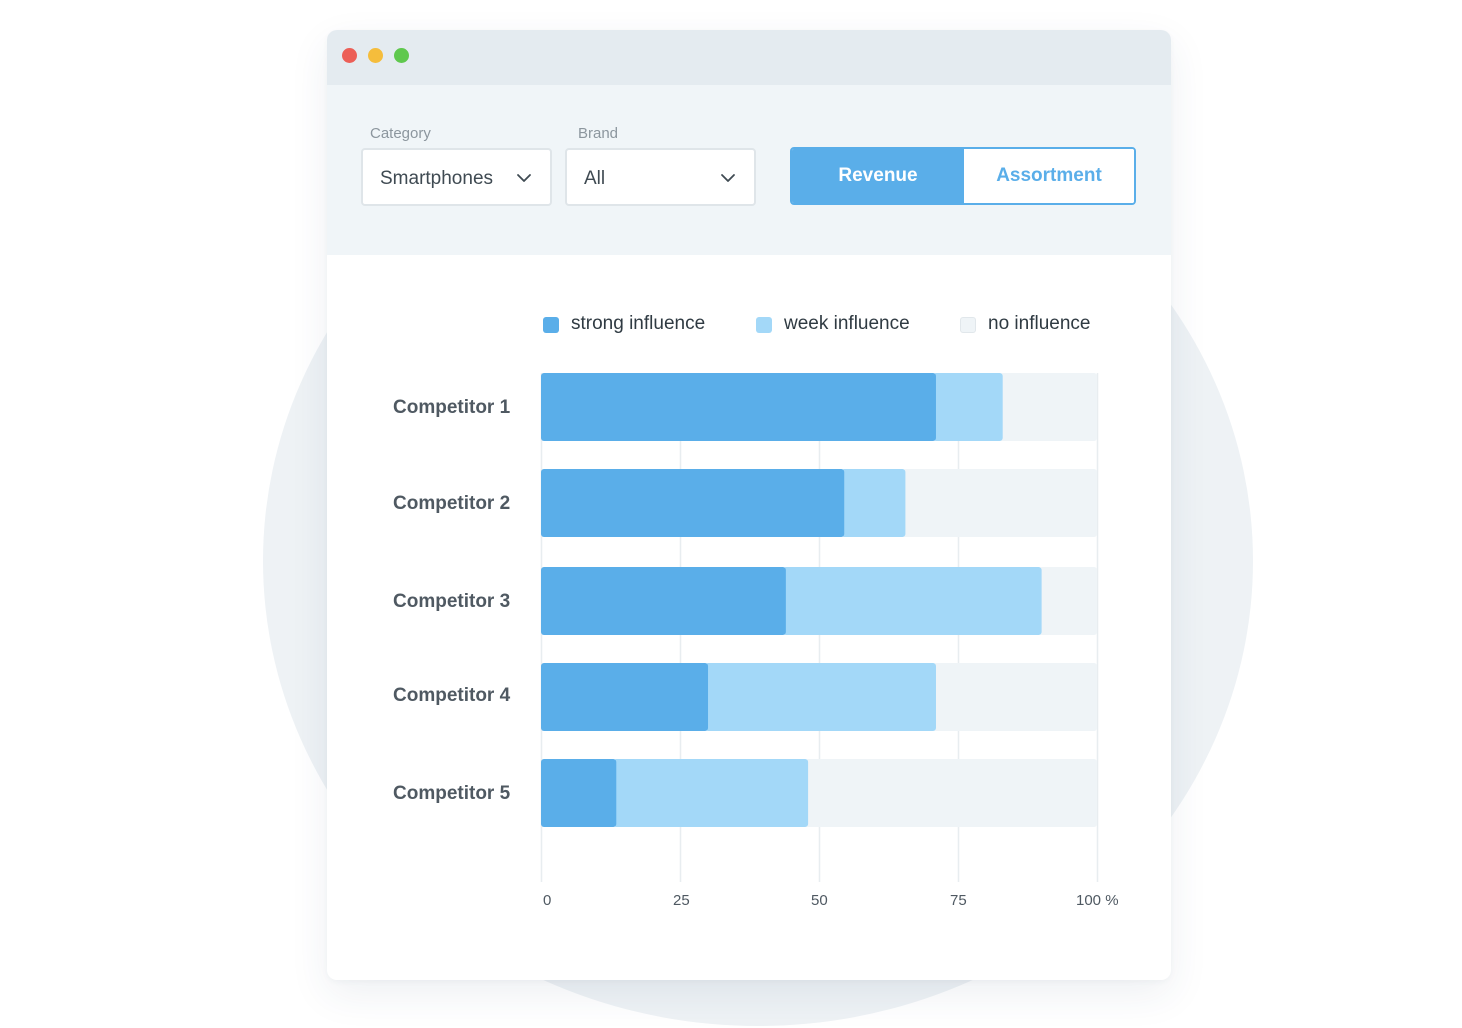  Describe the element at coordinates (968, 325) in the screenshot. I see `legend-swatch-none` at that location.